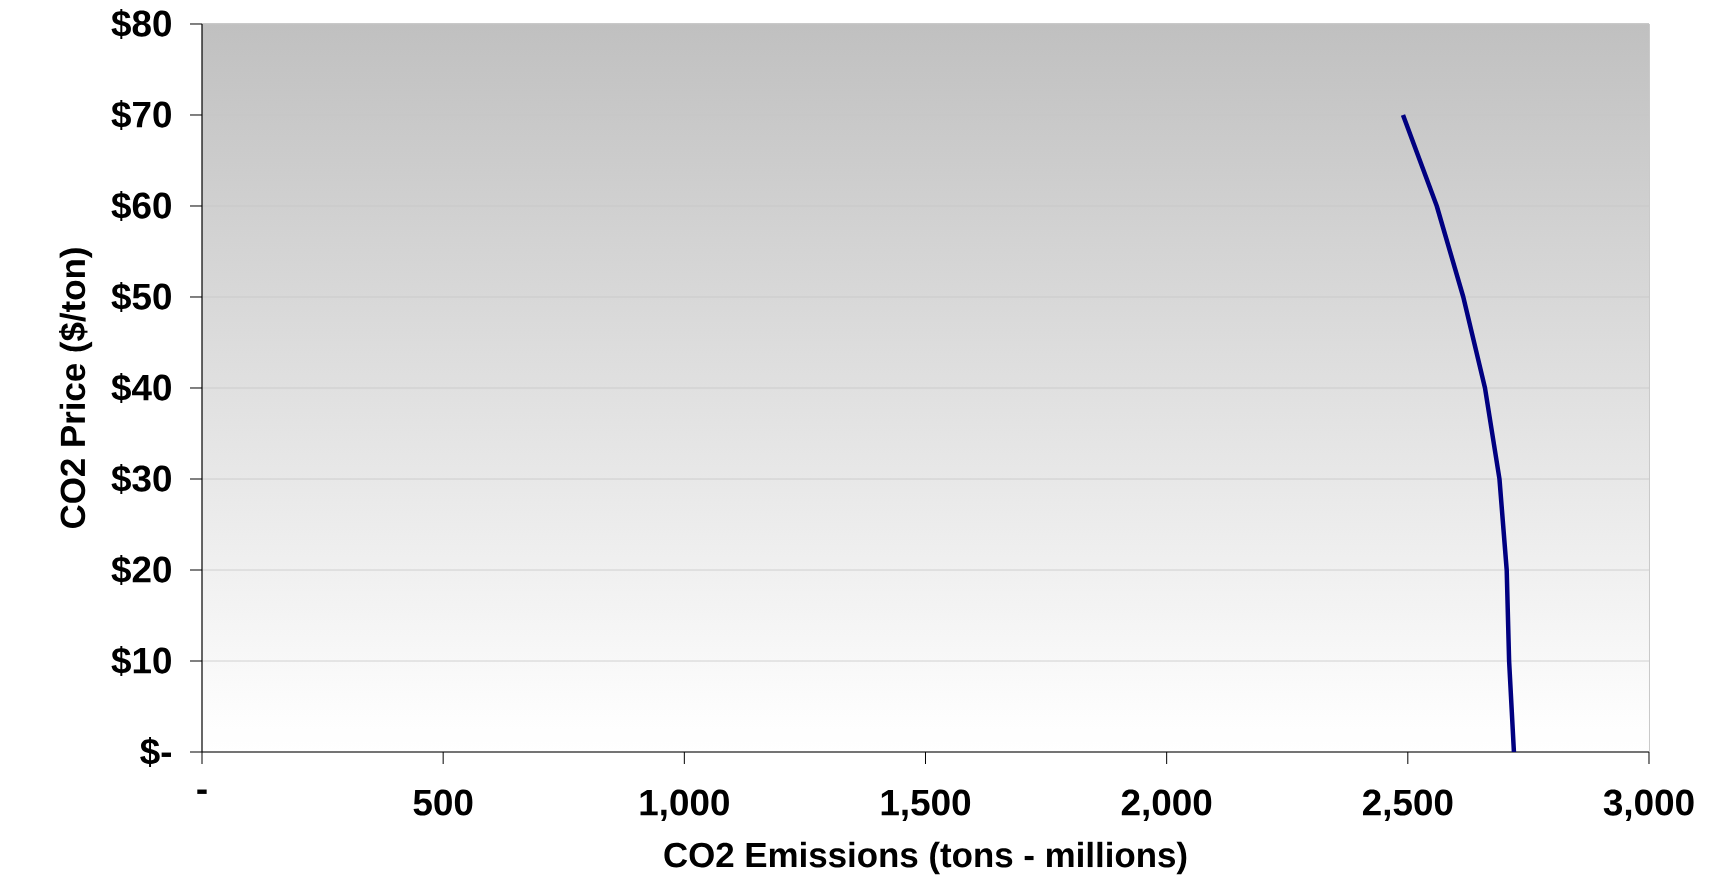 This screenshot has width=1714, height=892. I want to click on y-tick-label: $40, so click(141, 388).